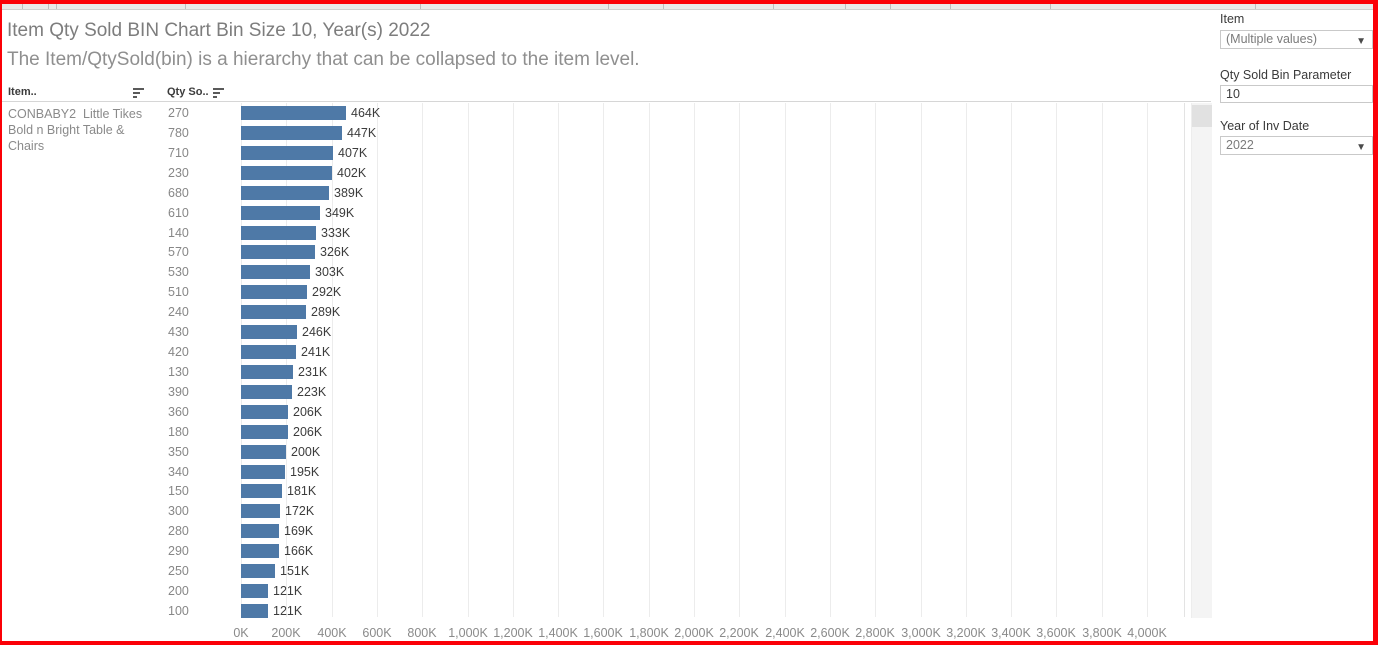 Image resolution: width=1378 pixels, height=645 pixels. I want to click on header-divider, so click(606, 101).